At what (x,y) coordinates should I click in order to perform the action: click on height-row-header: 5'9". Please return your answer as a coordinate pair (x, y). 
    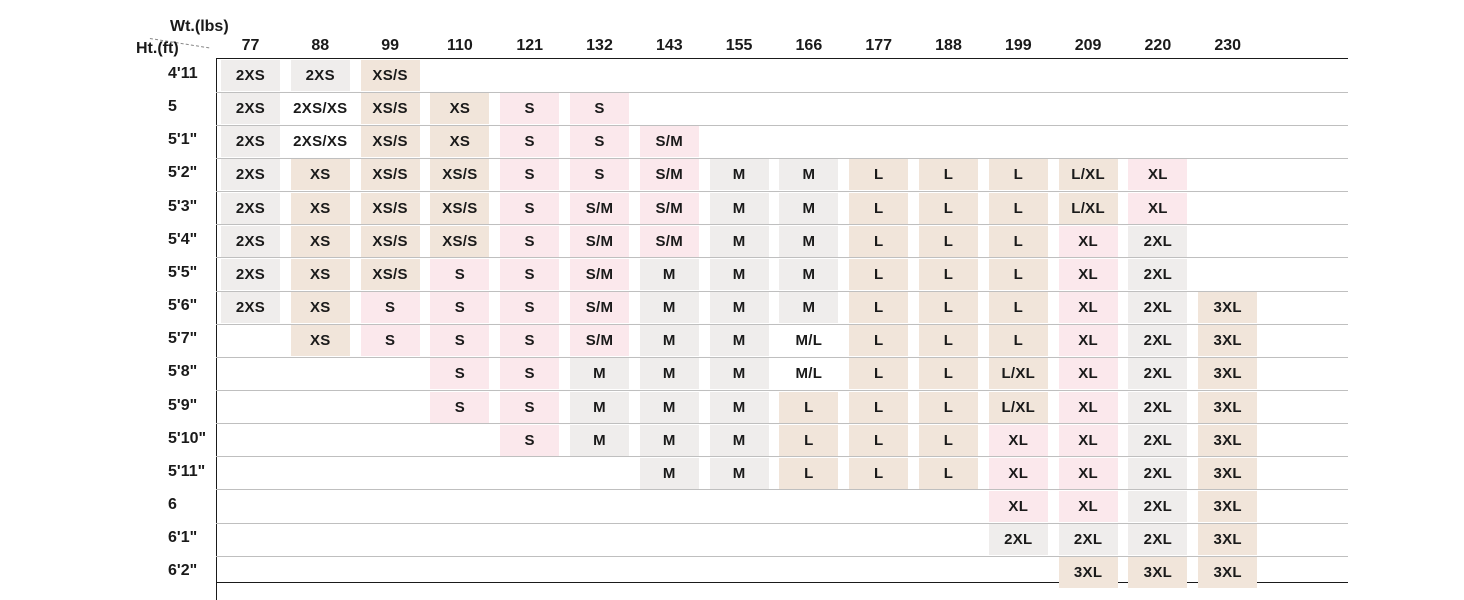
    Looking at the image, I should click on (183, 405).